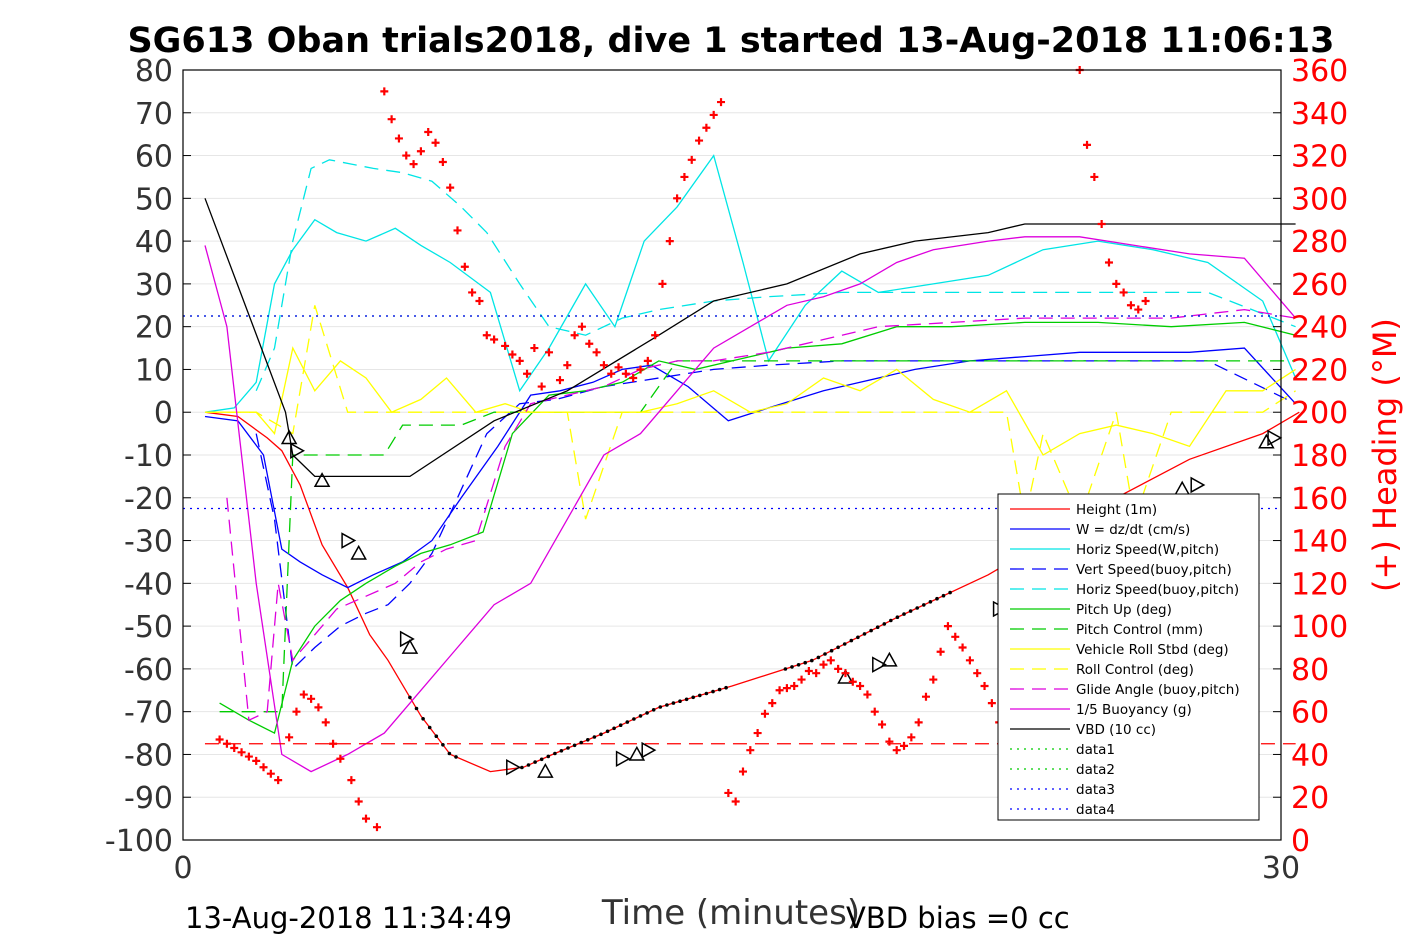  Describe the element at coordinates (1319, 328) in the screenshot. I see `y-right-tick-label-6: 240` at that location.